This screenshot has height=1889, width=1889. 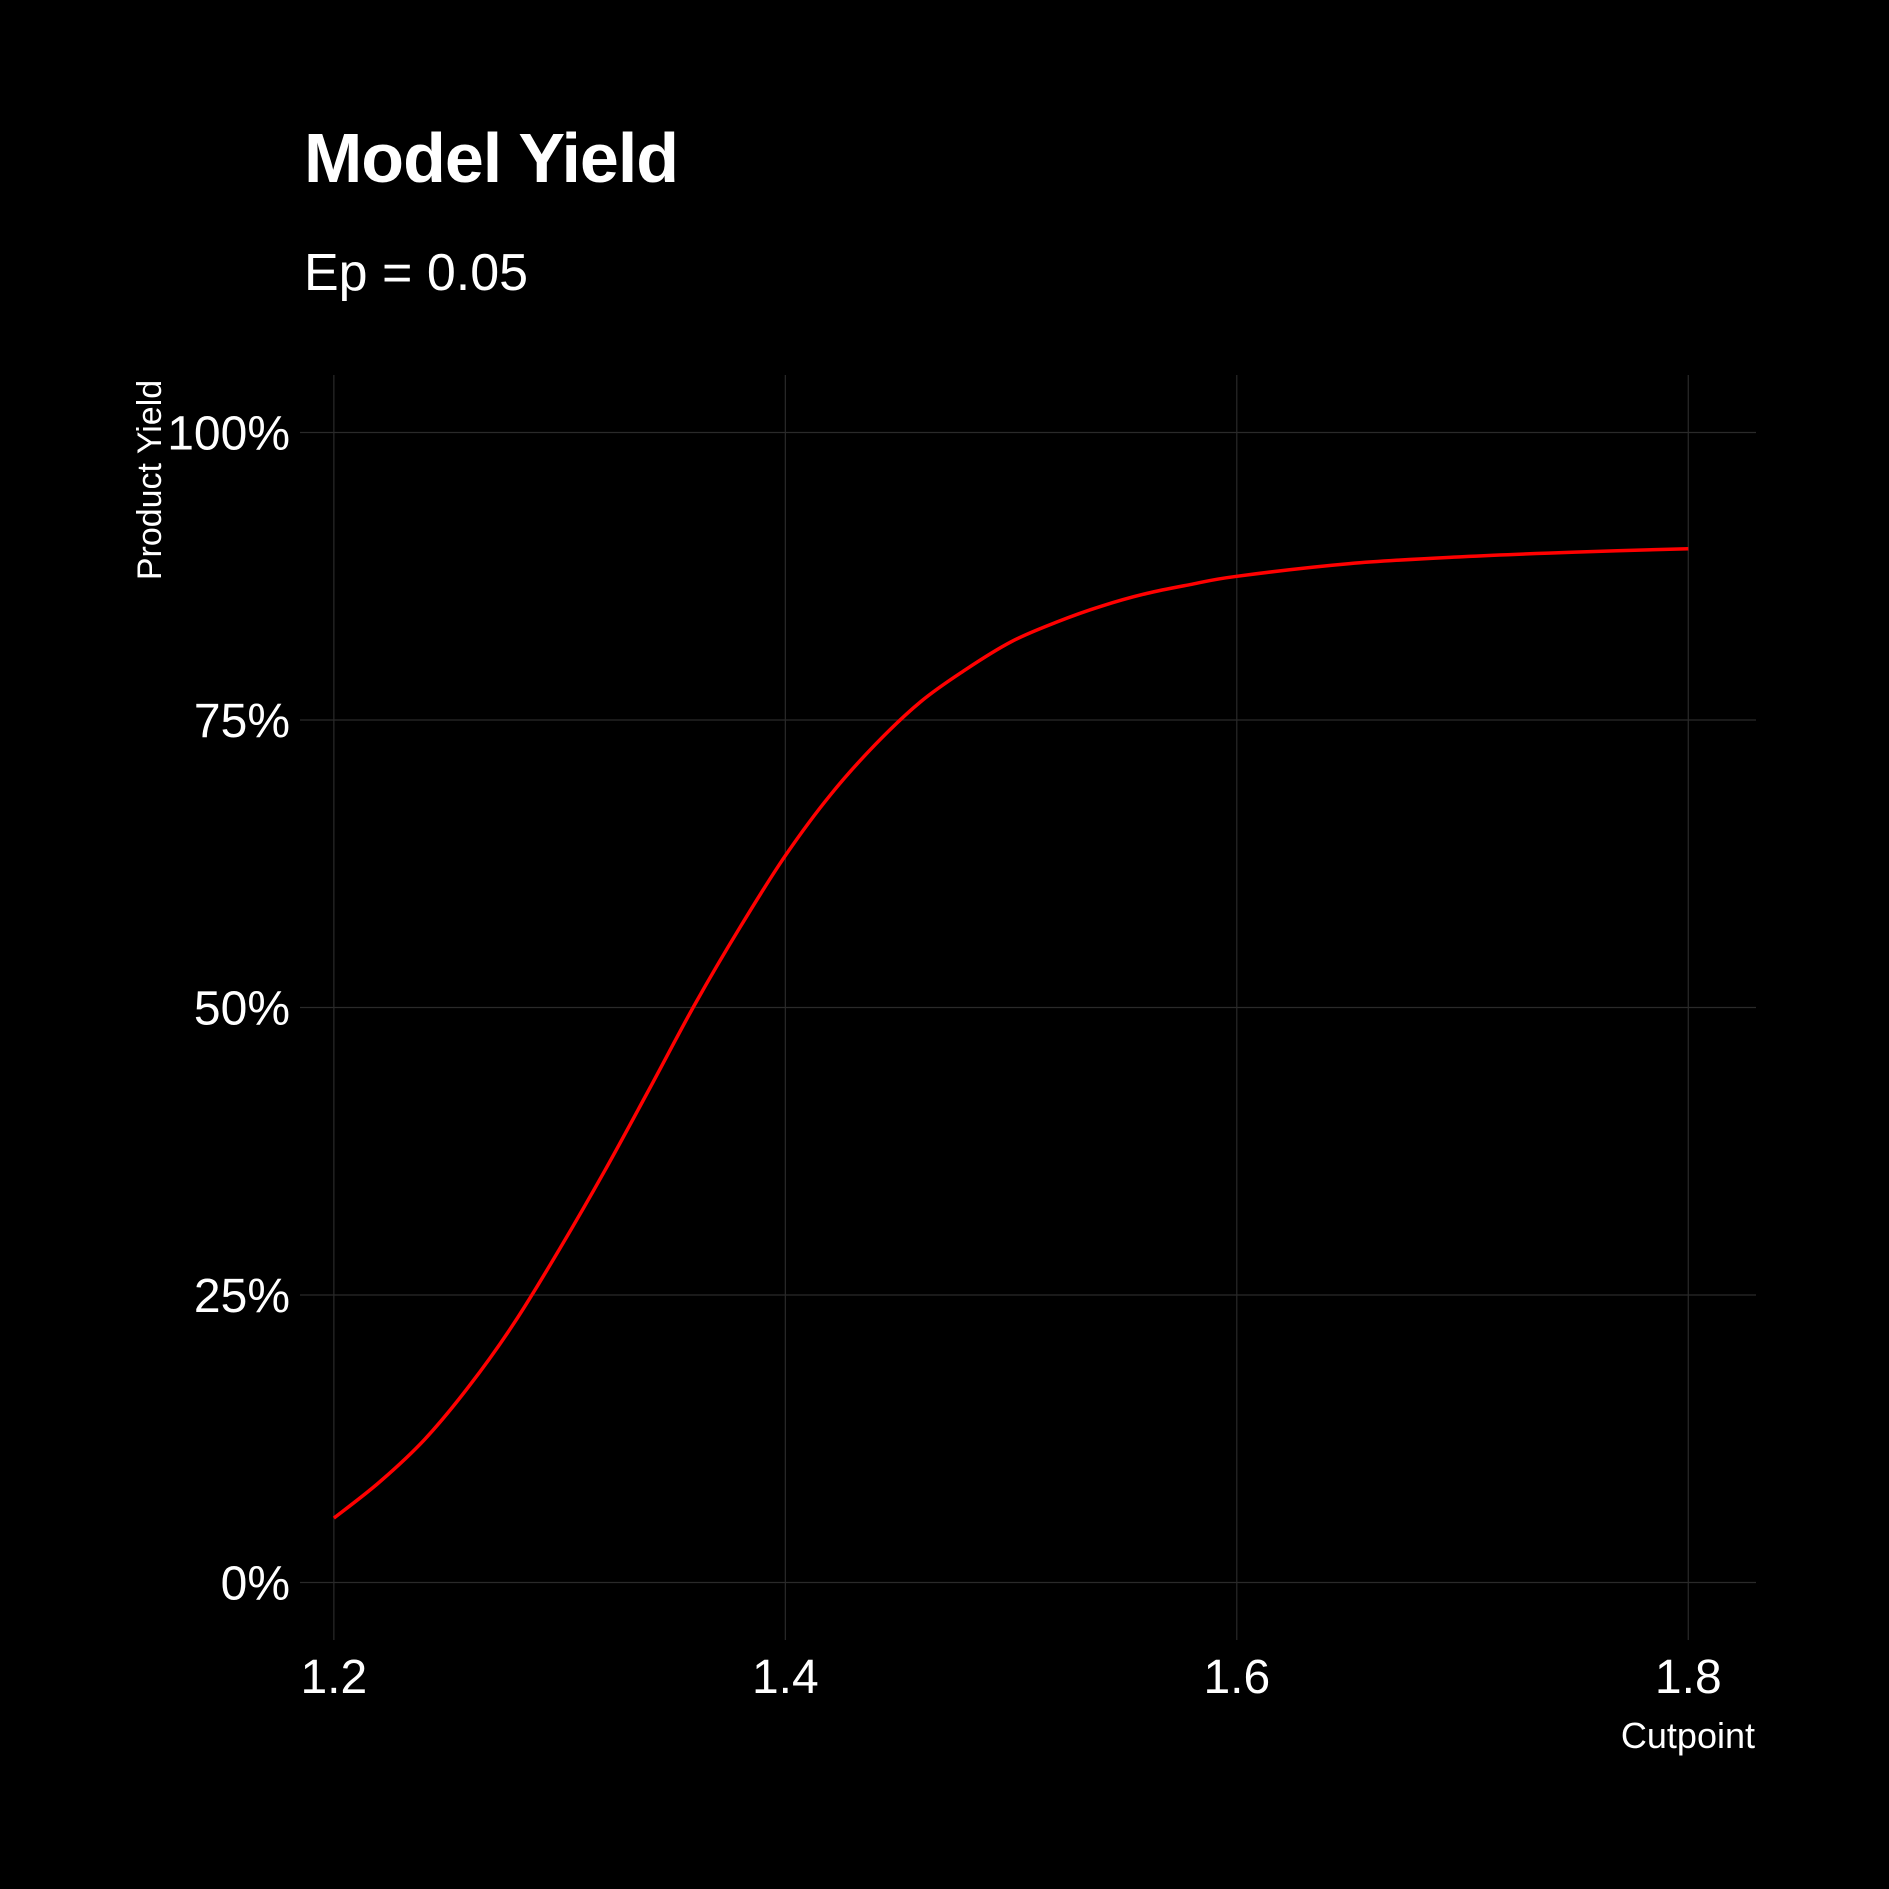 I want to click on y-tick-label: 75%, so click(x=242, y=721).